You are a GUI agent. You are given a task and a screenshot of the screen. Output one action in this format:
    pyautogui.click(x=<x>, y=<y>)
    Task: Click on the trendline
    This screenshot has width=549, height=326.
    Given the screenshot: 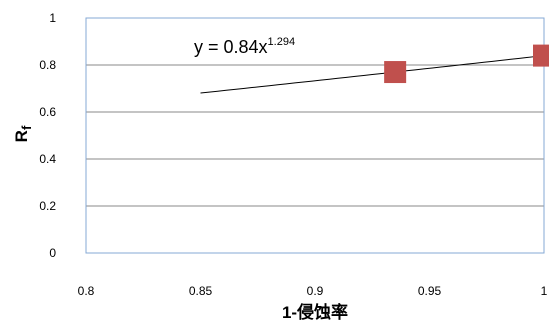 What is the action you would take?
    pyautogui.click(x=372, y=74)
    